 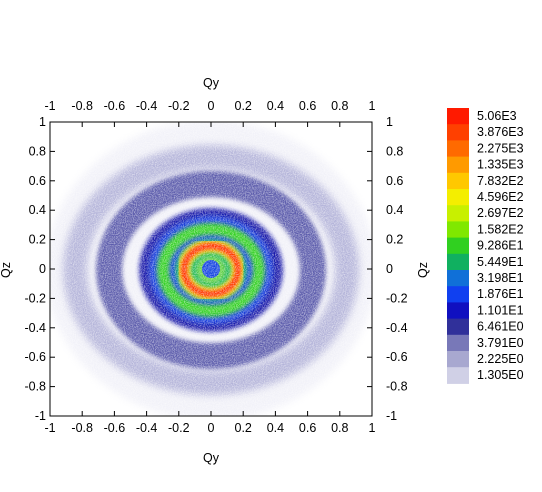 I want to click on y-tick-label-right: -0.6, so click(x=397, y=357).